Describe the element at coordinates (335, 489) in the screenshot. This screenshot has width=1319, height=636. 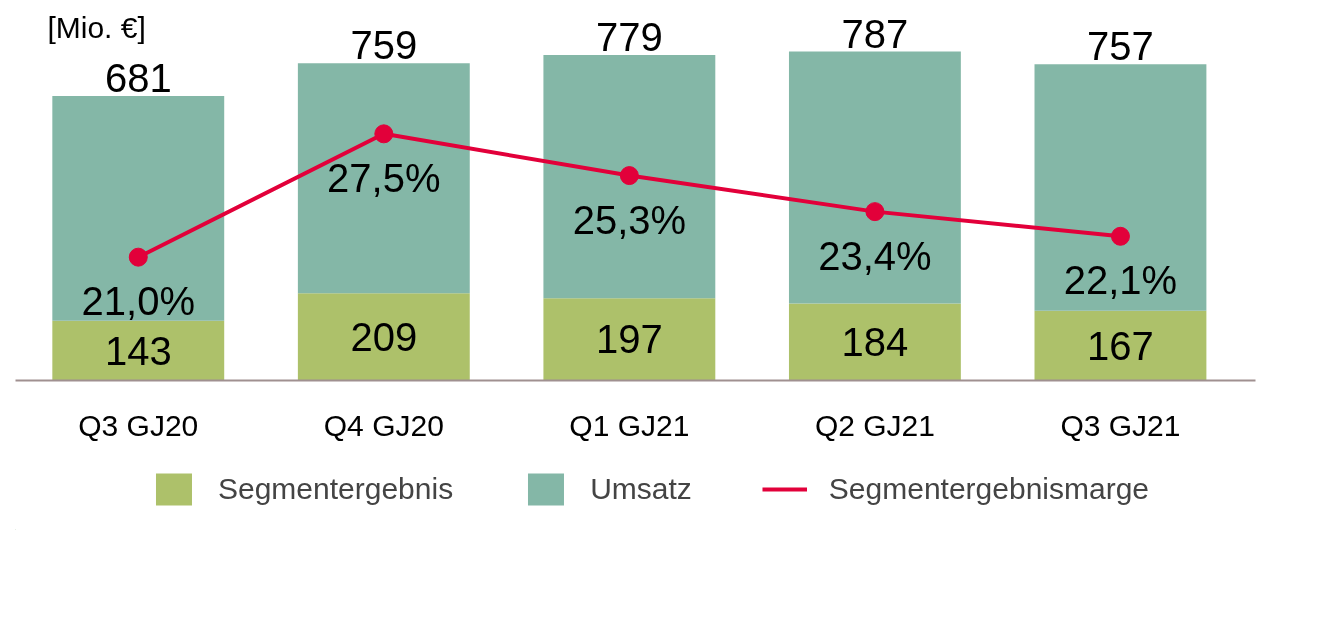
I see `legend-label: Segmentergebnis` at that location.